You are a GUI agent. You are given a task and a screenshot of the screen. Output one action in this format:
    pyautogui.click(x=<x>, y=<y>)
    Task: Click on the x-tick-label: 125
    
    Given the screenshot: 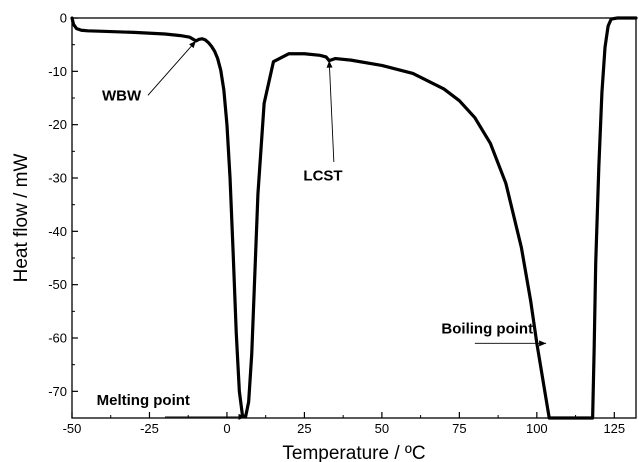 What is the action you would take?
    pyautogui.click(x=614, y=428)
    